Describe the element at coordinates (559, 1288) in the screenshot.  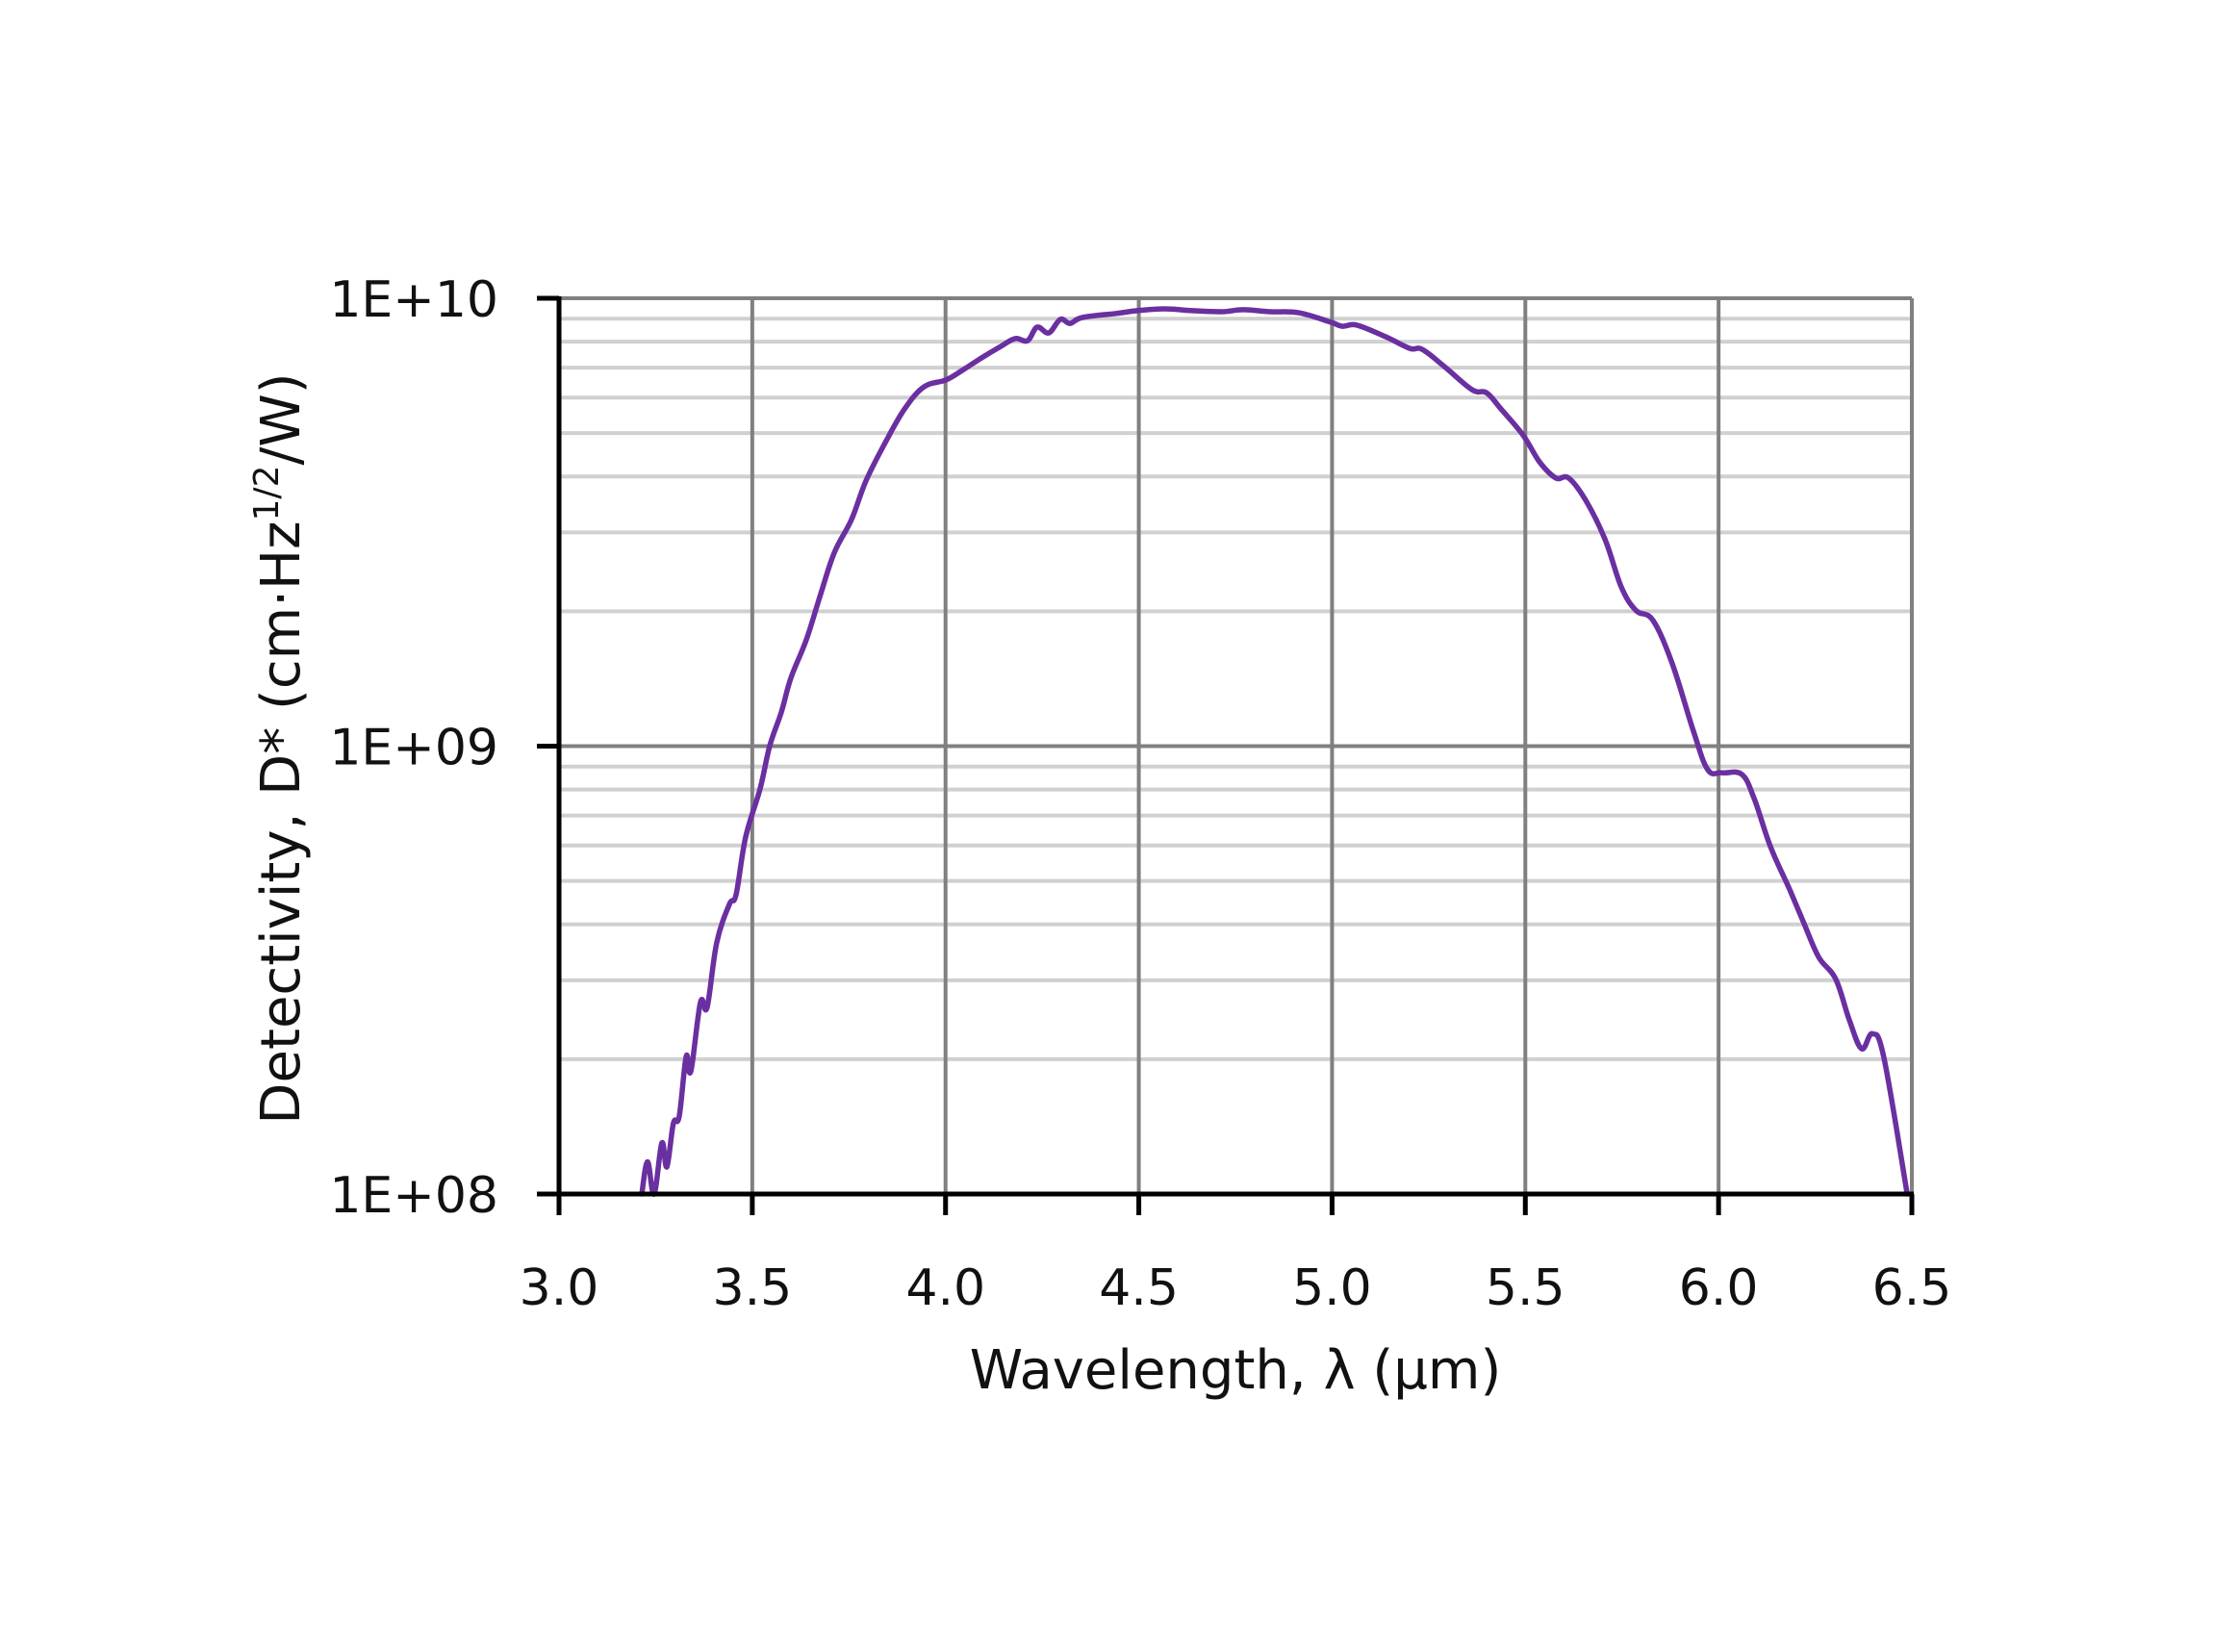
I see `x-tick-label: 3.0` at that location.